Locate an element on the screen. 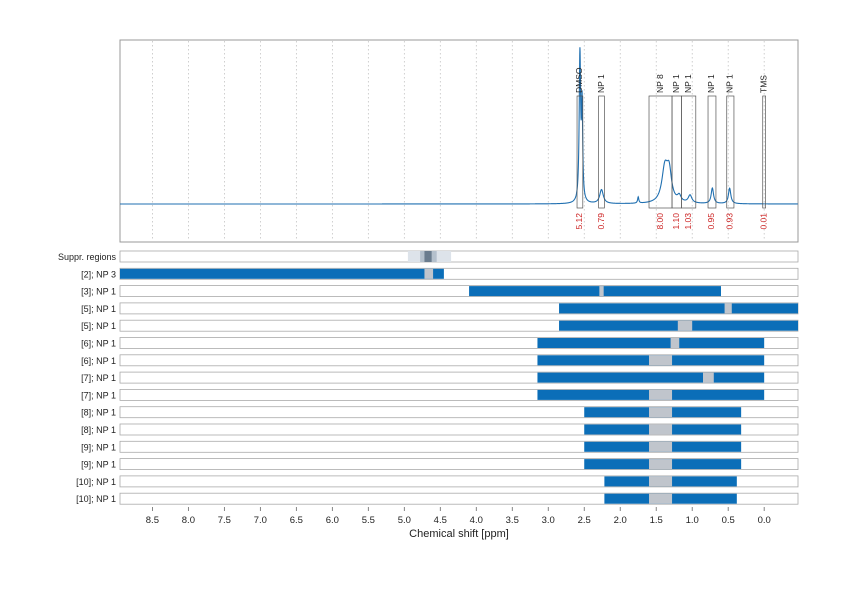 The width and height of the screenshot is (842, 595). x-tick-label: 5.5 is located at coordinates (368, 520).